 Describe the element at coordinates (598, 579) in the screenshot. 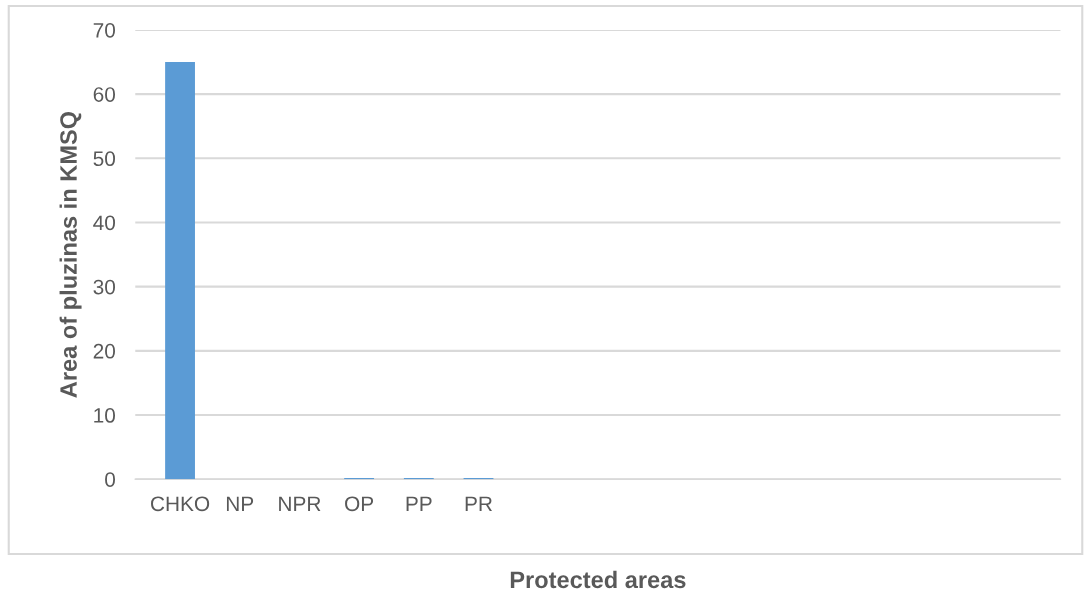

I see `x-axis-title: Protected areas` at that location.